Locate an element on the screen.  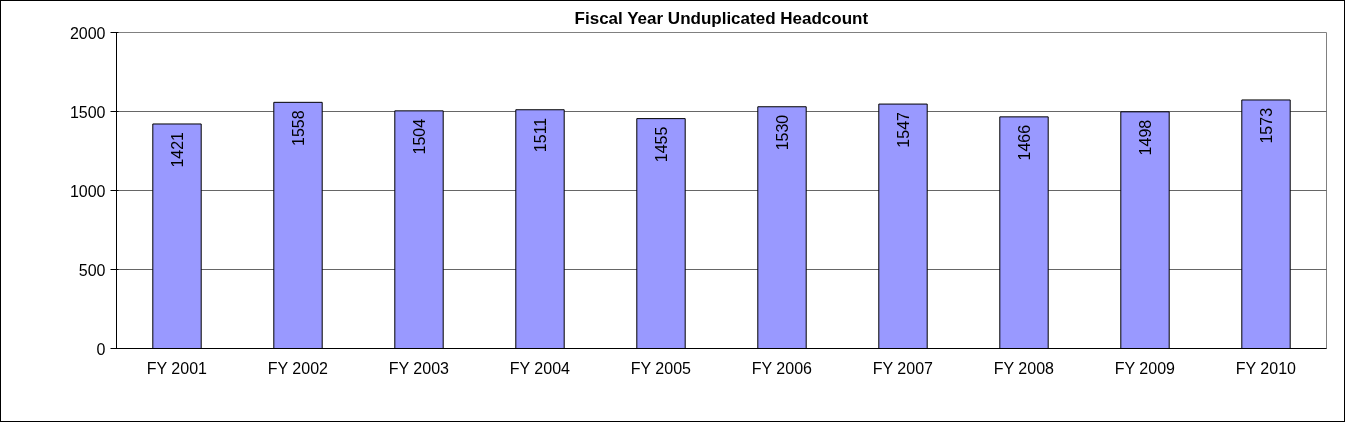
x-tick-label: FY 2006 is located at coordinates (782, 368).